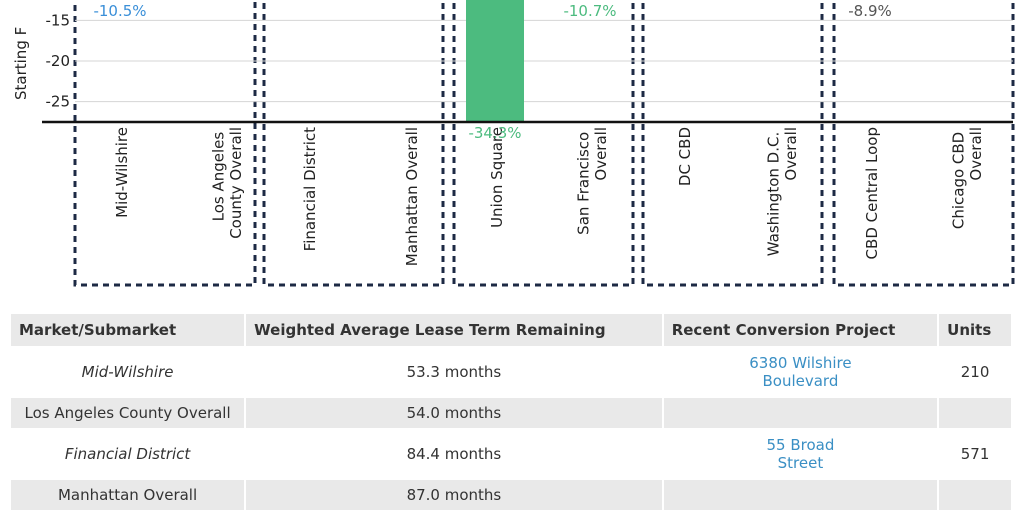 The width and height of the screenshot is (1024, 512). Describe the element at coordinates (975, 371) in the screenshot. I see `table-cell: 210` at that location.